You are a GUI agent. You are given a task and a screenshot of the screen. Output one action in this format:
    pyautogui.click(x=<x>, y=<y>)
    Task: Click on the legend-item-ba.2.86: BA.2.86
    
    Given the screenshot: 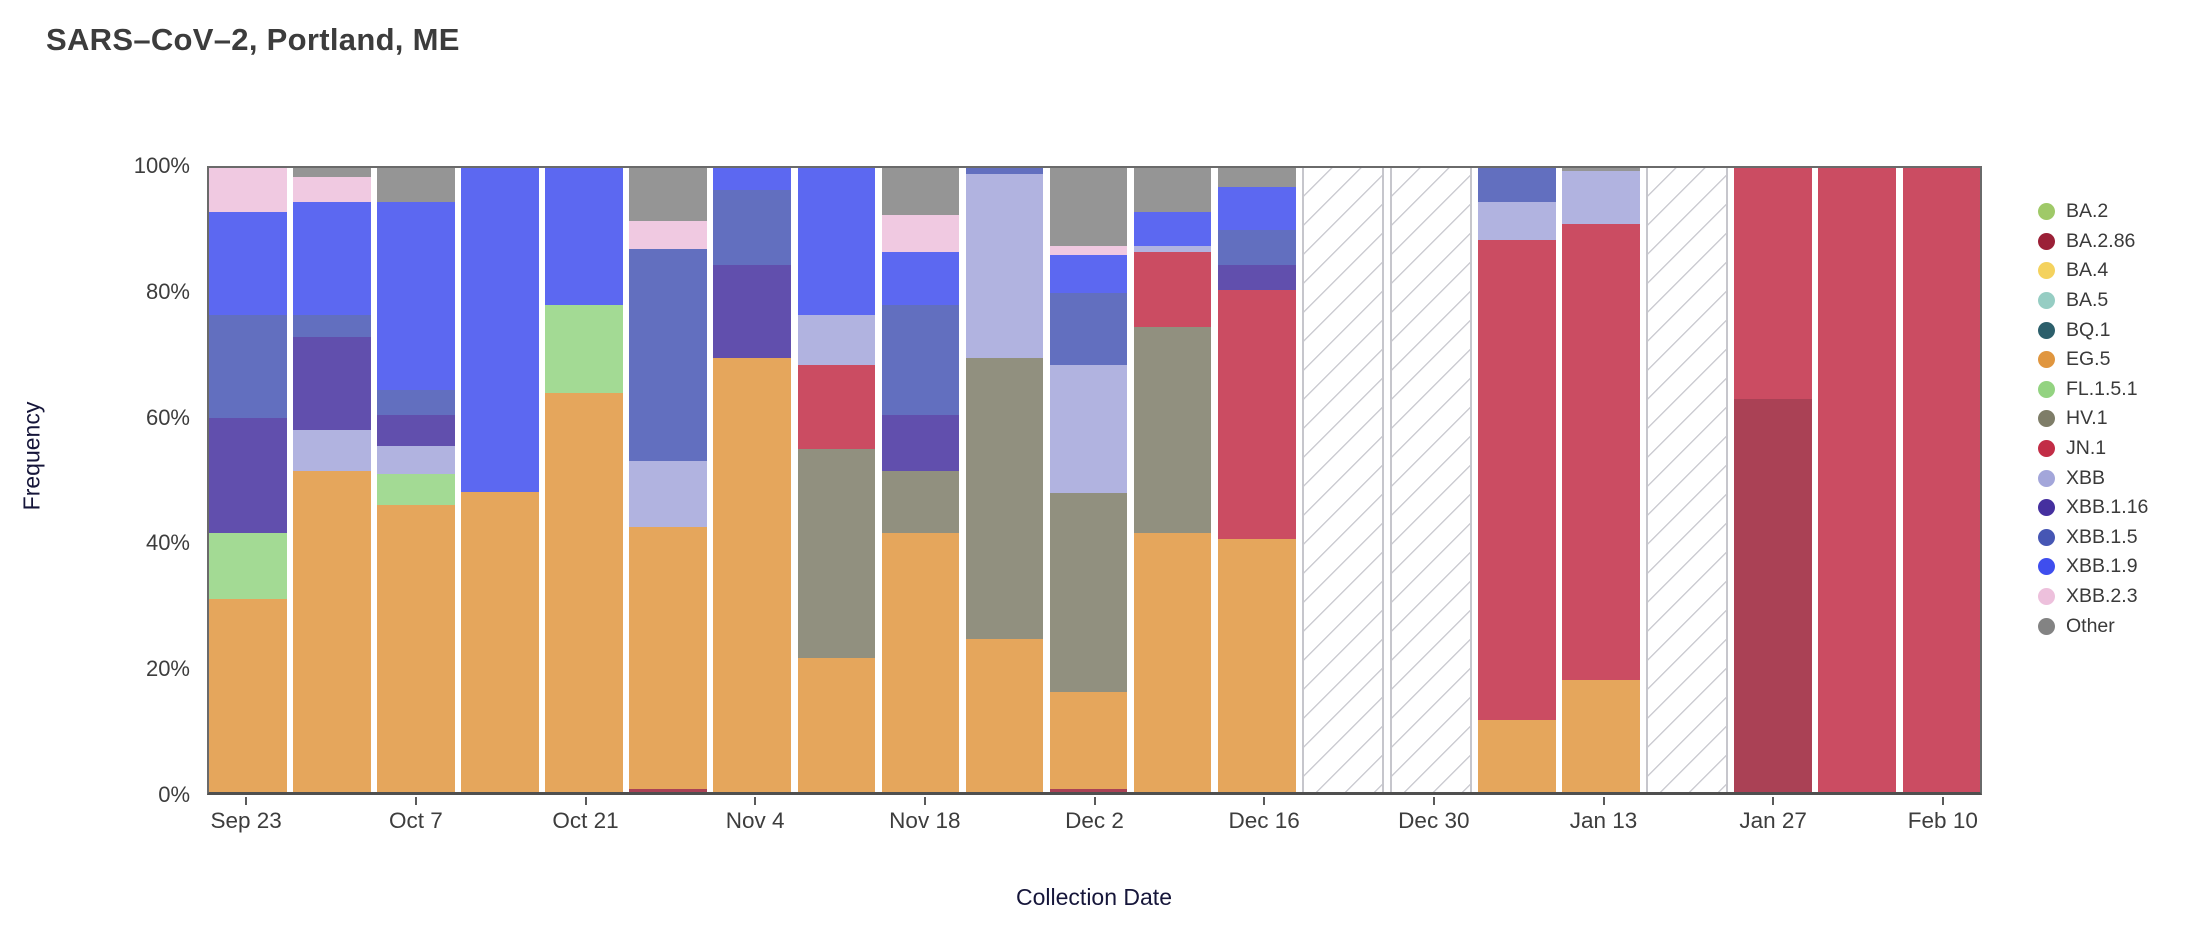 What is the action you would take?
    pyautogui.click(x=2093, y=242)
    